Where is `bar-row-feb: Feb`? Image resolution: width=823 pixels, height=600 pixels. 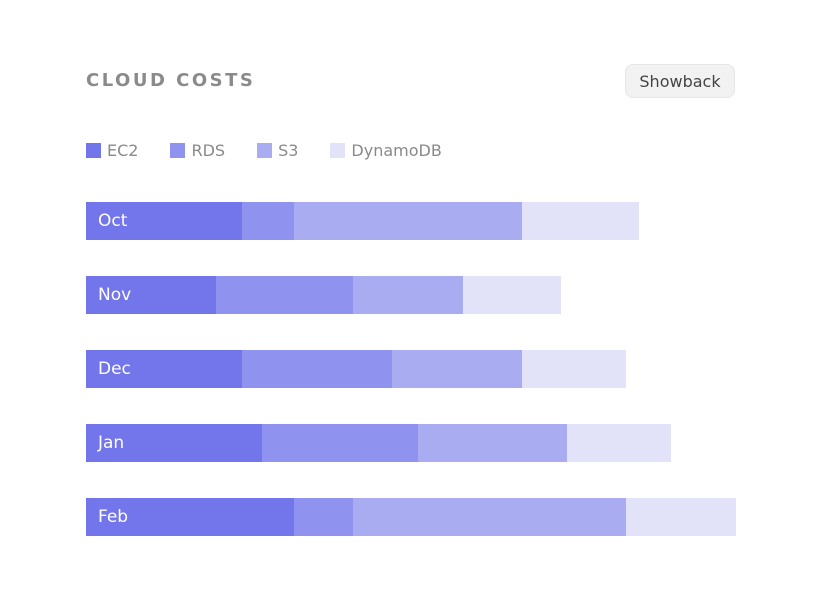 bar-row-feb: Feb is located at coordinates (411, 517).